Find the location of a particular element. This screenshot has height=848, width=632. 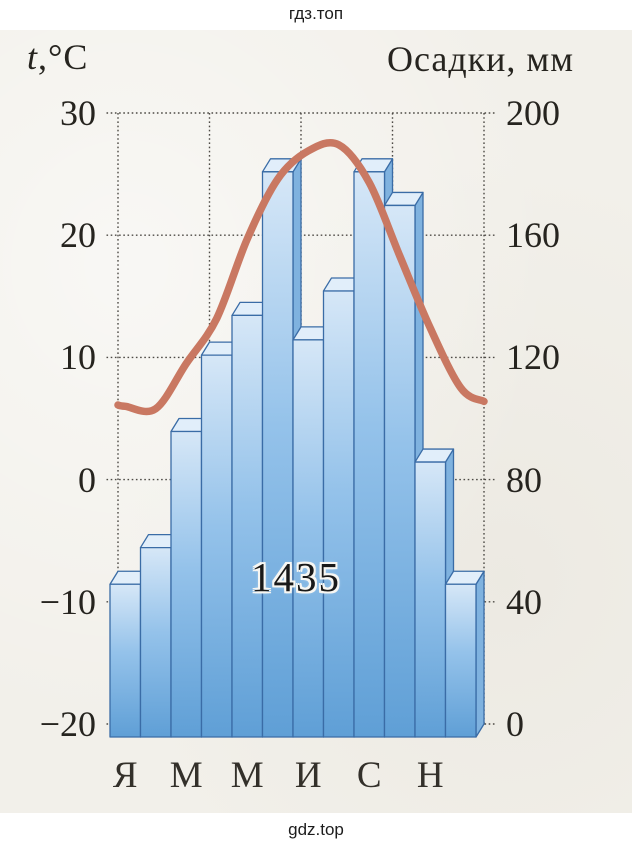

site-header-text: гдз.топ is located at coordinates (316, 13).